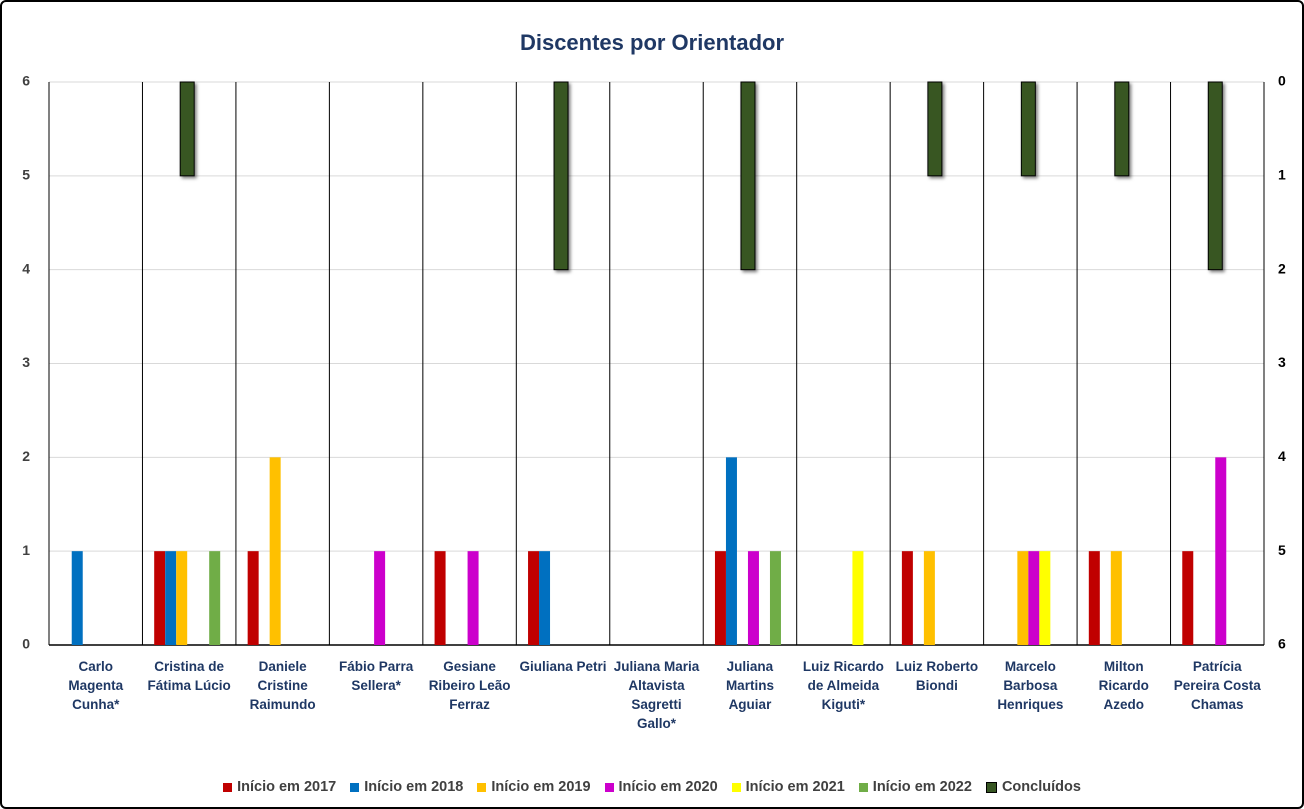 The image size is (1304, 809). What do you see at coordinates (1030, 685) in the screenshot?
I see `x-tick-label: Marcelo Barbosa Henriques` at bounding box center [1030, 685].